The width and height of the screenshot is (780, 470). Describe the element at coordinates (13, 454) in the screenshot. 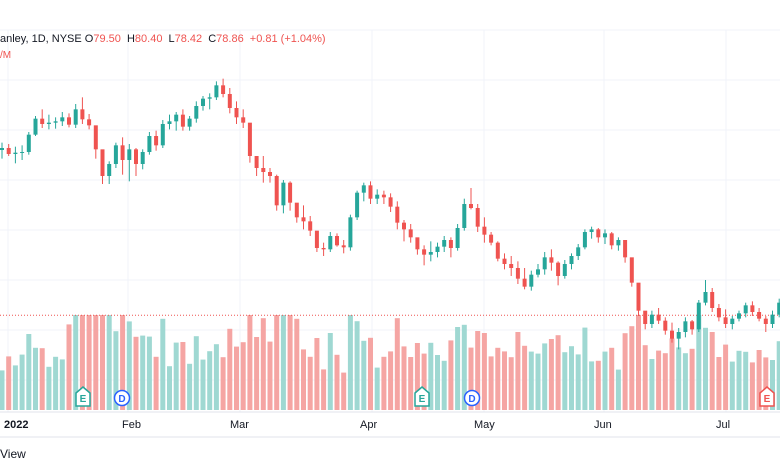

I see `view-label: View` at that location.